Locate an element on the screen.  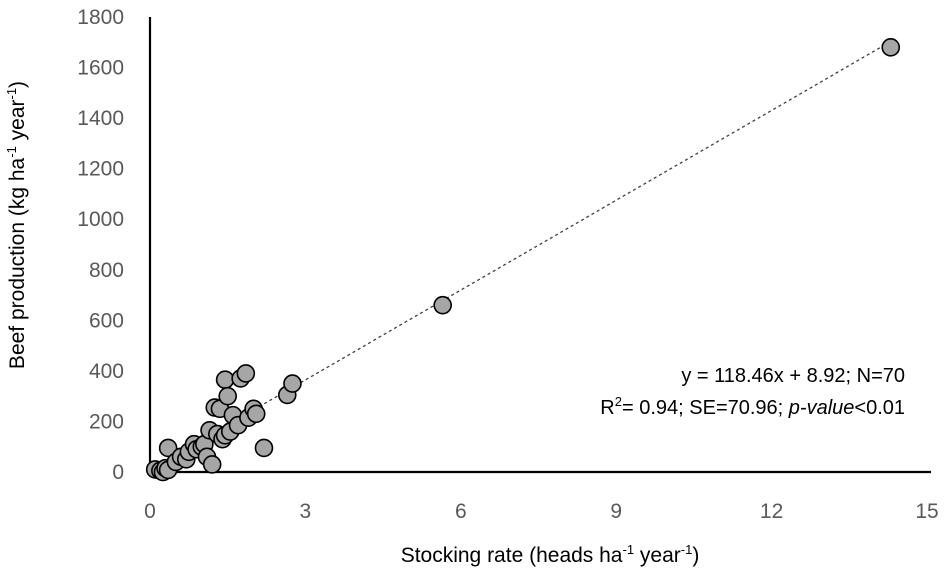
y-tick-label: 200 is located at coordinates (106, 421).